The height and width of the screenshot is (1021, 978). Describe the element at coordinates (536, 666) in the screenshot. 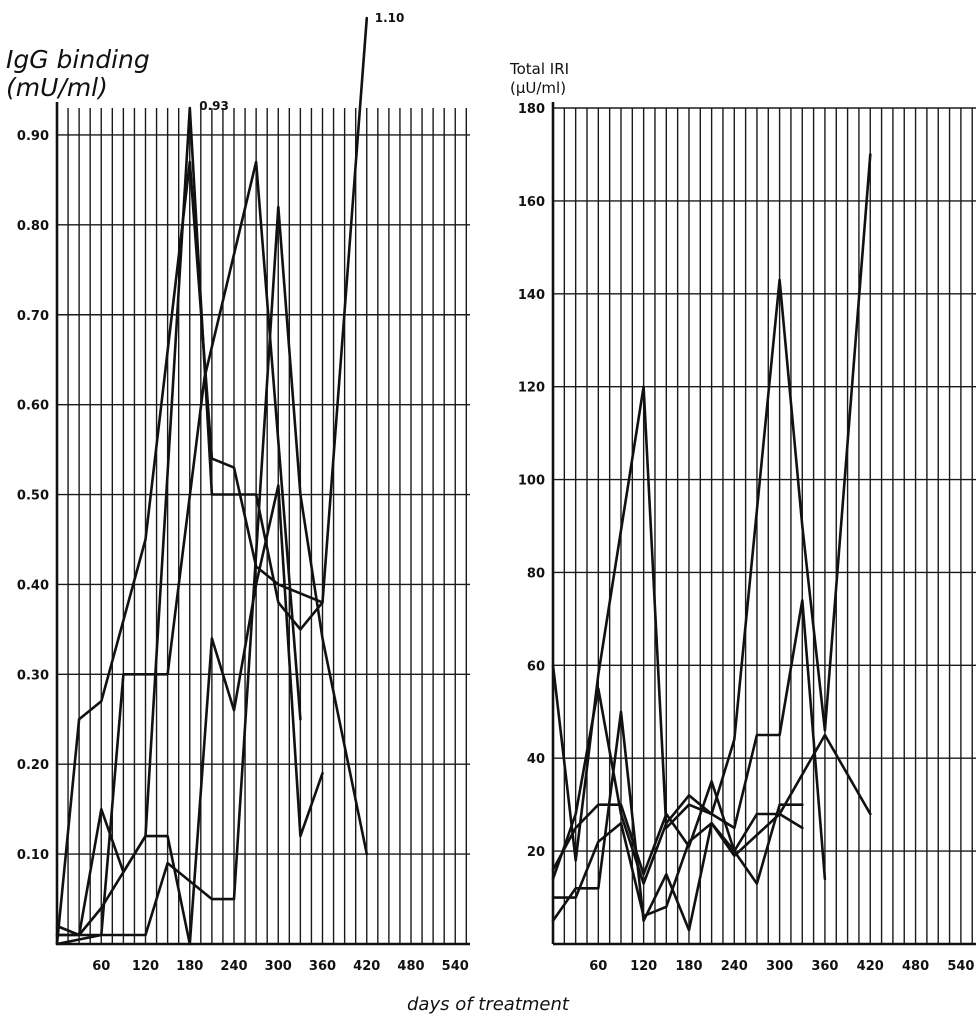

I see `y-tick-label: 60` at that location.